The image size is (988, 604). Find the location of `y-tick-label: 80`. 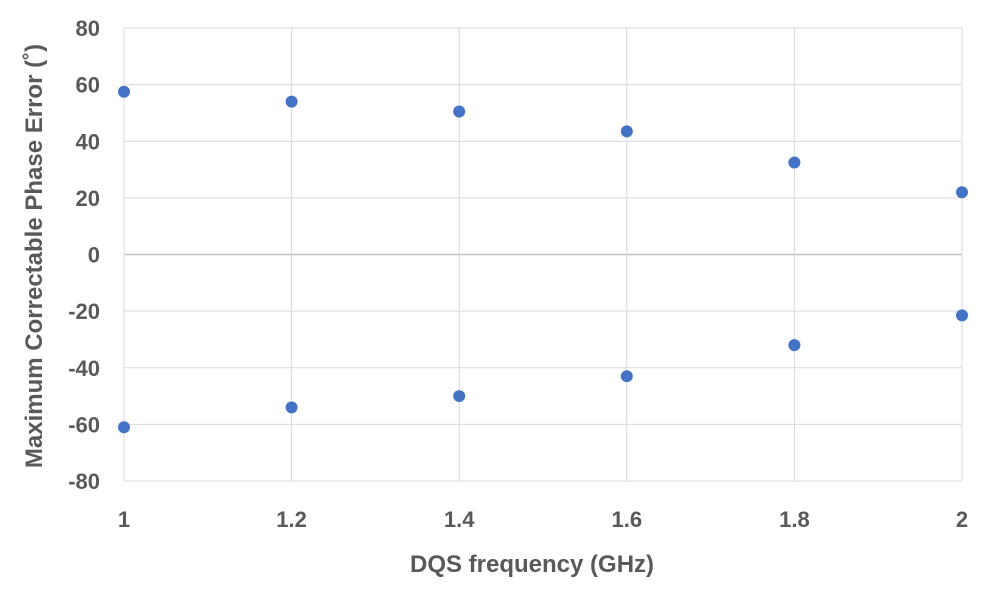

y-tick-label: 80 is located at coordinates (88, 28).